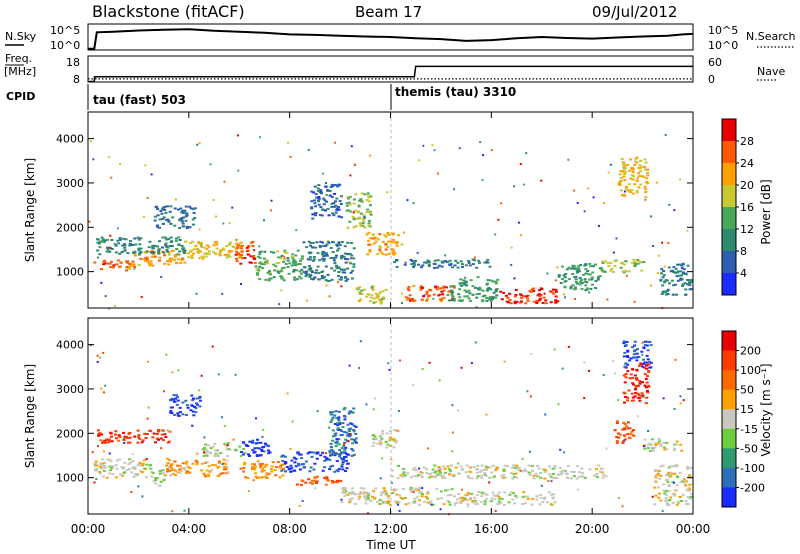 The width and height of the screenshot is (800, 554). I want to click on noise-series, so click(391, 39).